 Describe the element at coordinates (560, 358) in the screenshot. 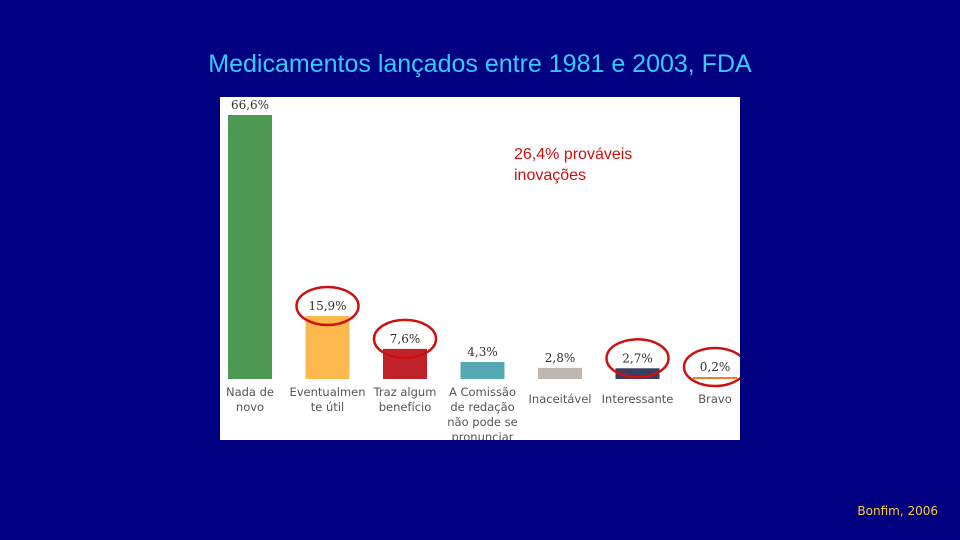

I see `value-label-5: 2,8%` at that location.